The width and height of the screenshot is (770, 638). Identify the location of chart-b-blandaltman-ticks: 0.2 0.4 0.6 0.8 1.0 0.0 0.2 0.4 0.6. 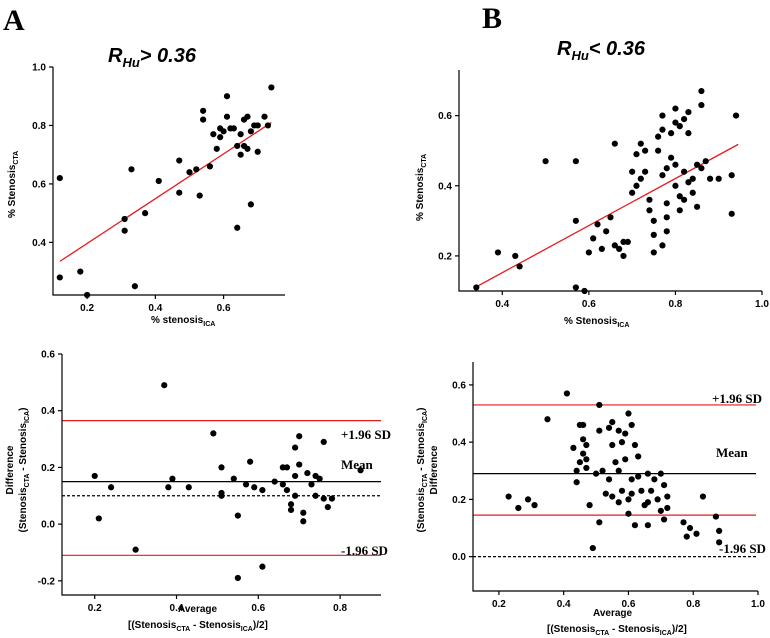
(608, 495).